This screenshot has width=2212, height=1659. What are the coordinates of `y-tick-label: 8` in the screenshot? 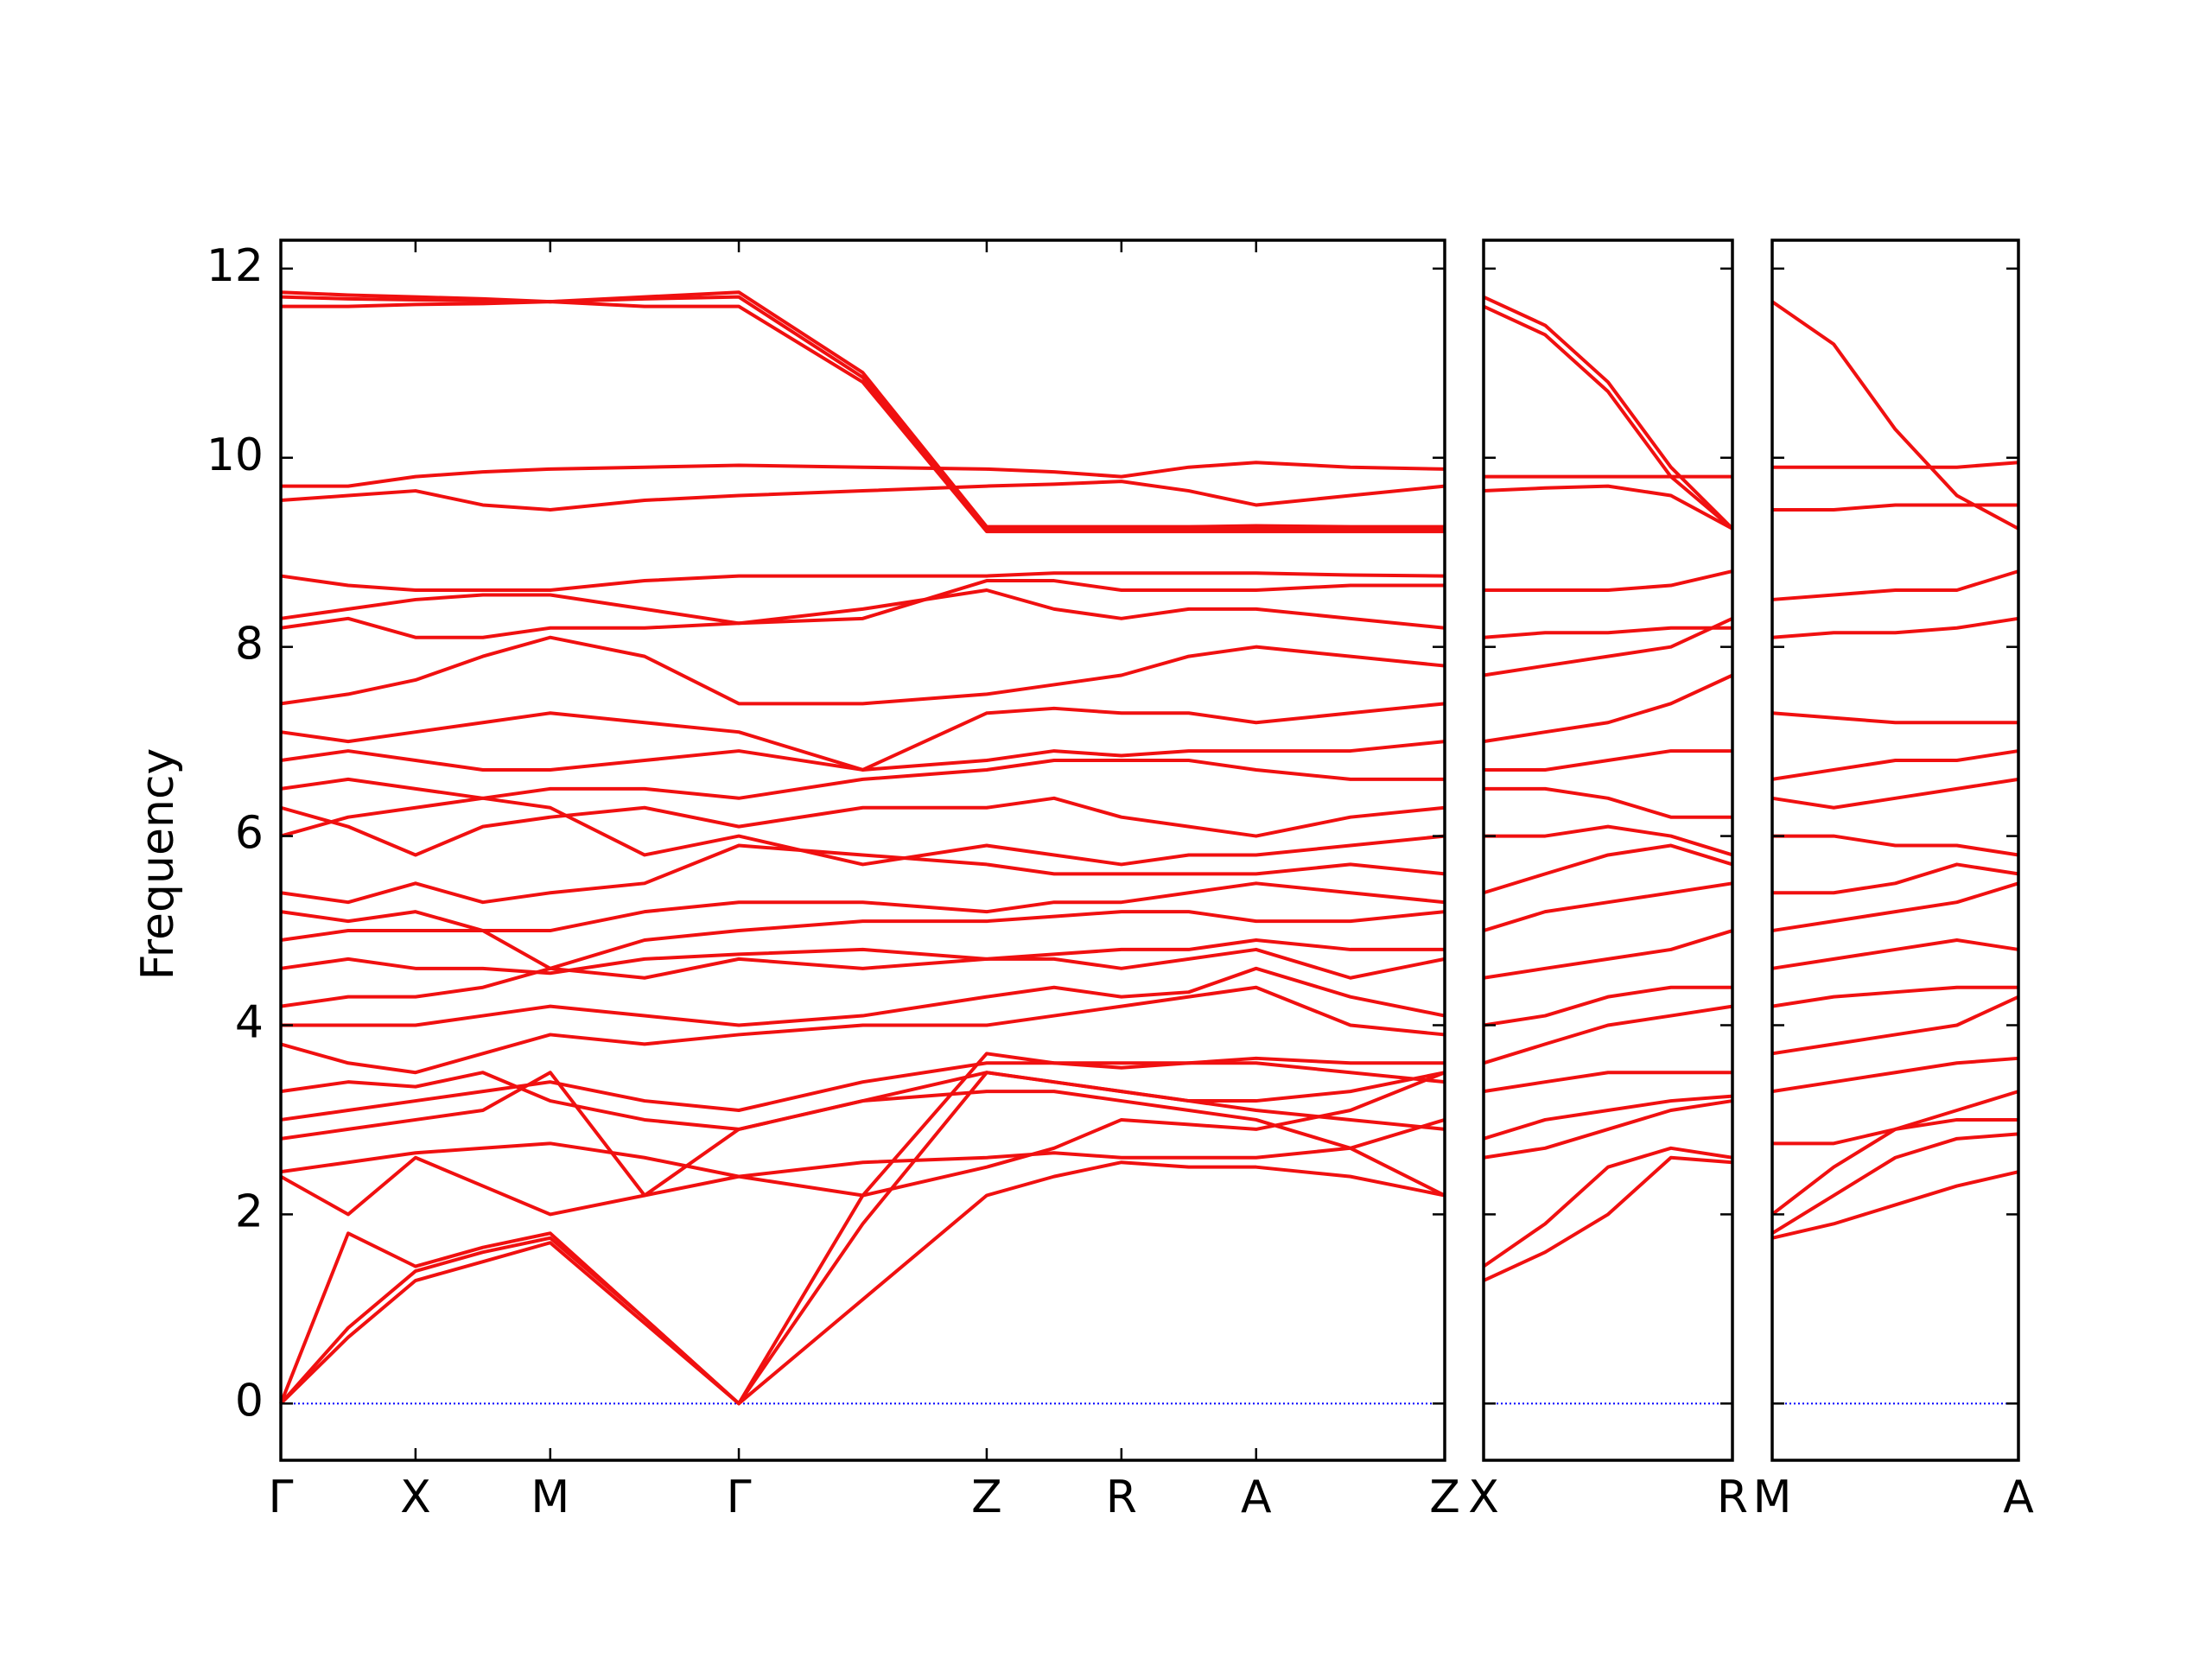 It's located at (249, 645).